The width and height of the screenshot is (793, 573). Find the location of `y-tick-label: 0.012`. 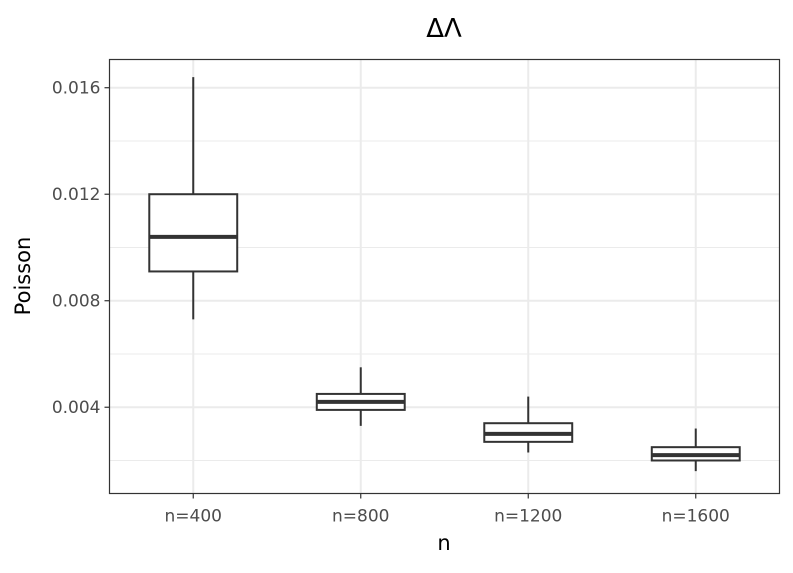

y-tick-label: 0.012 is located at coordinates (76, 195).